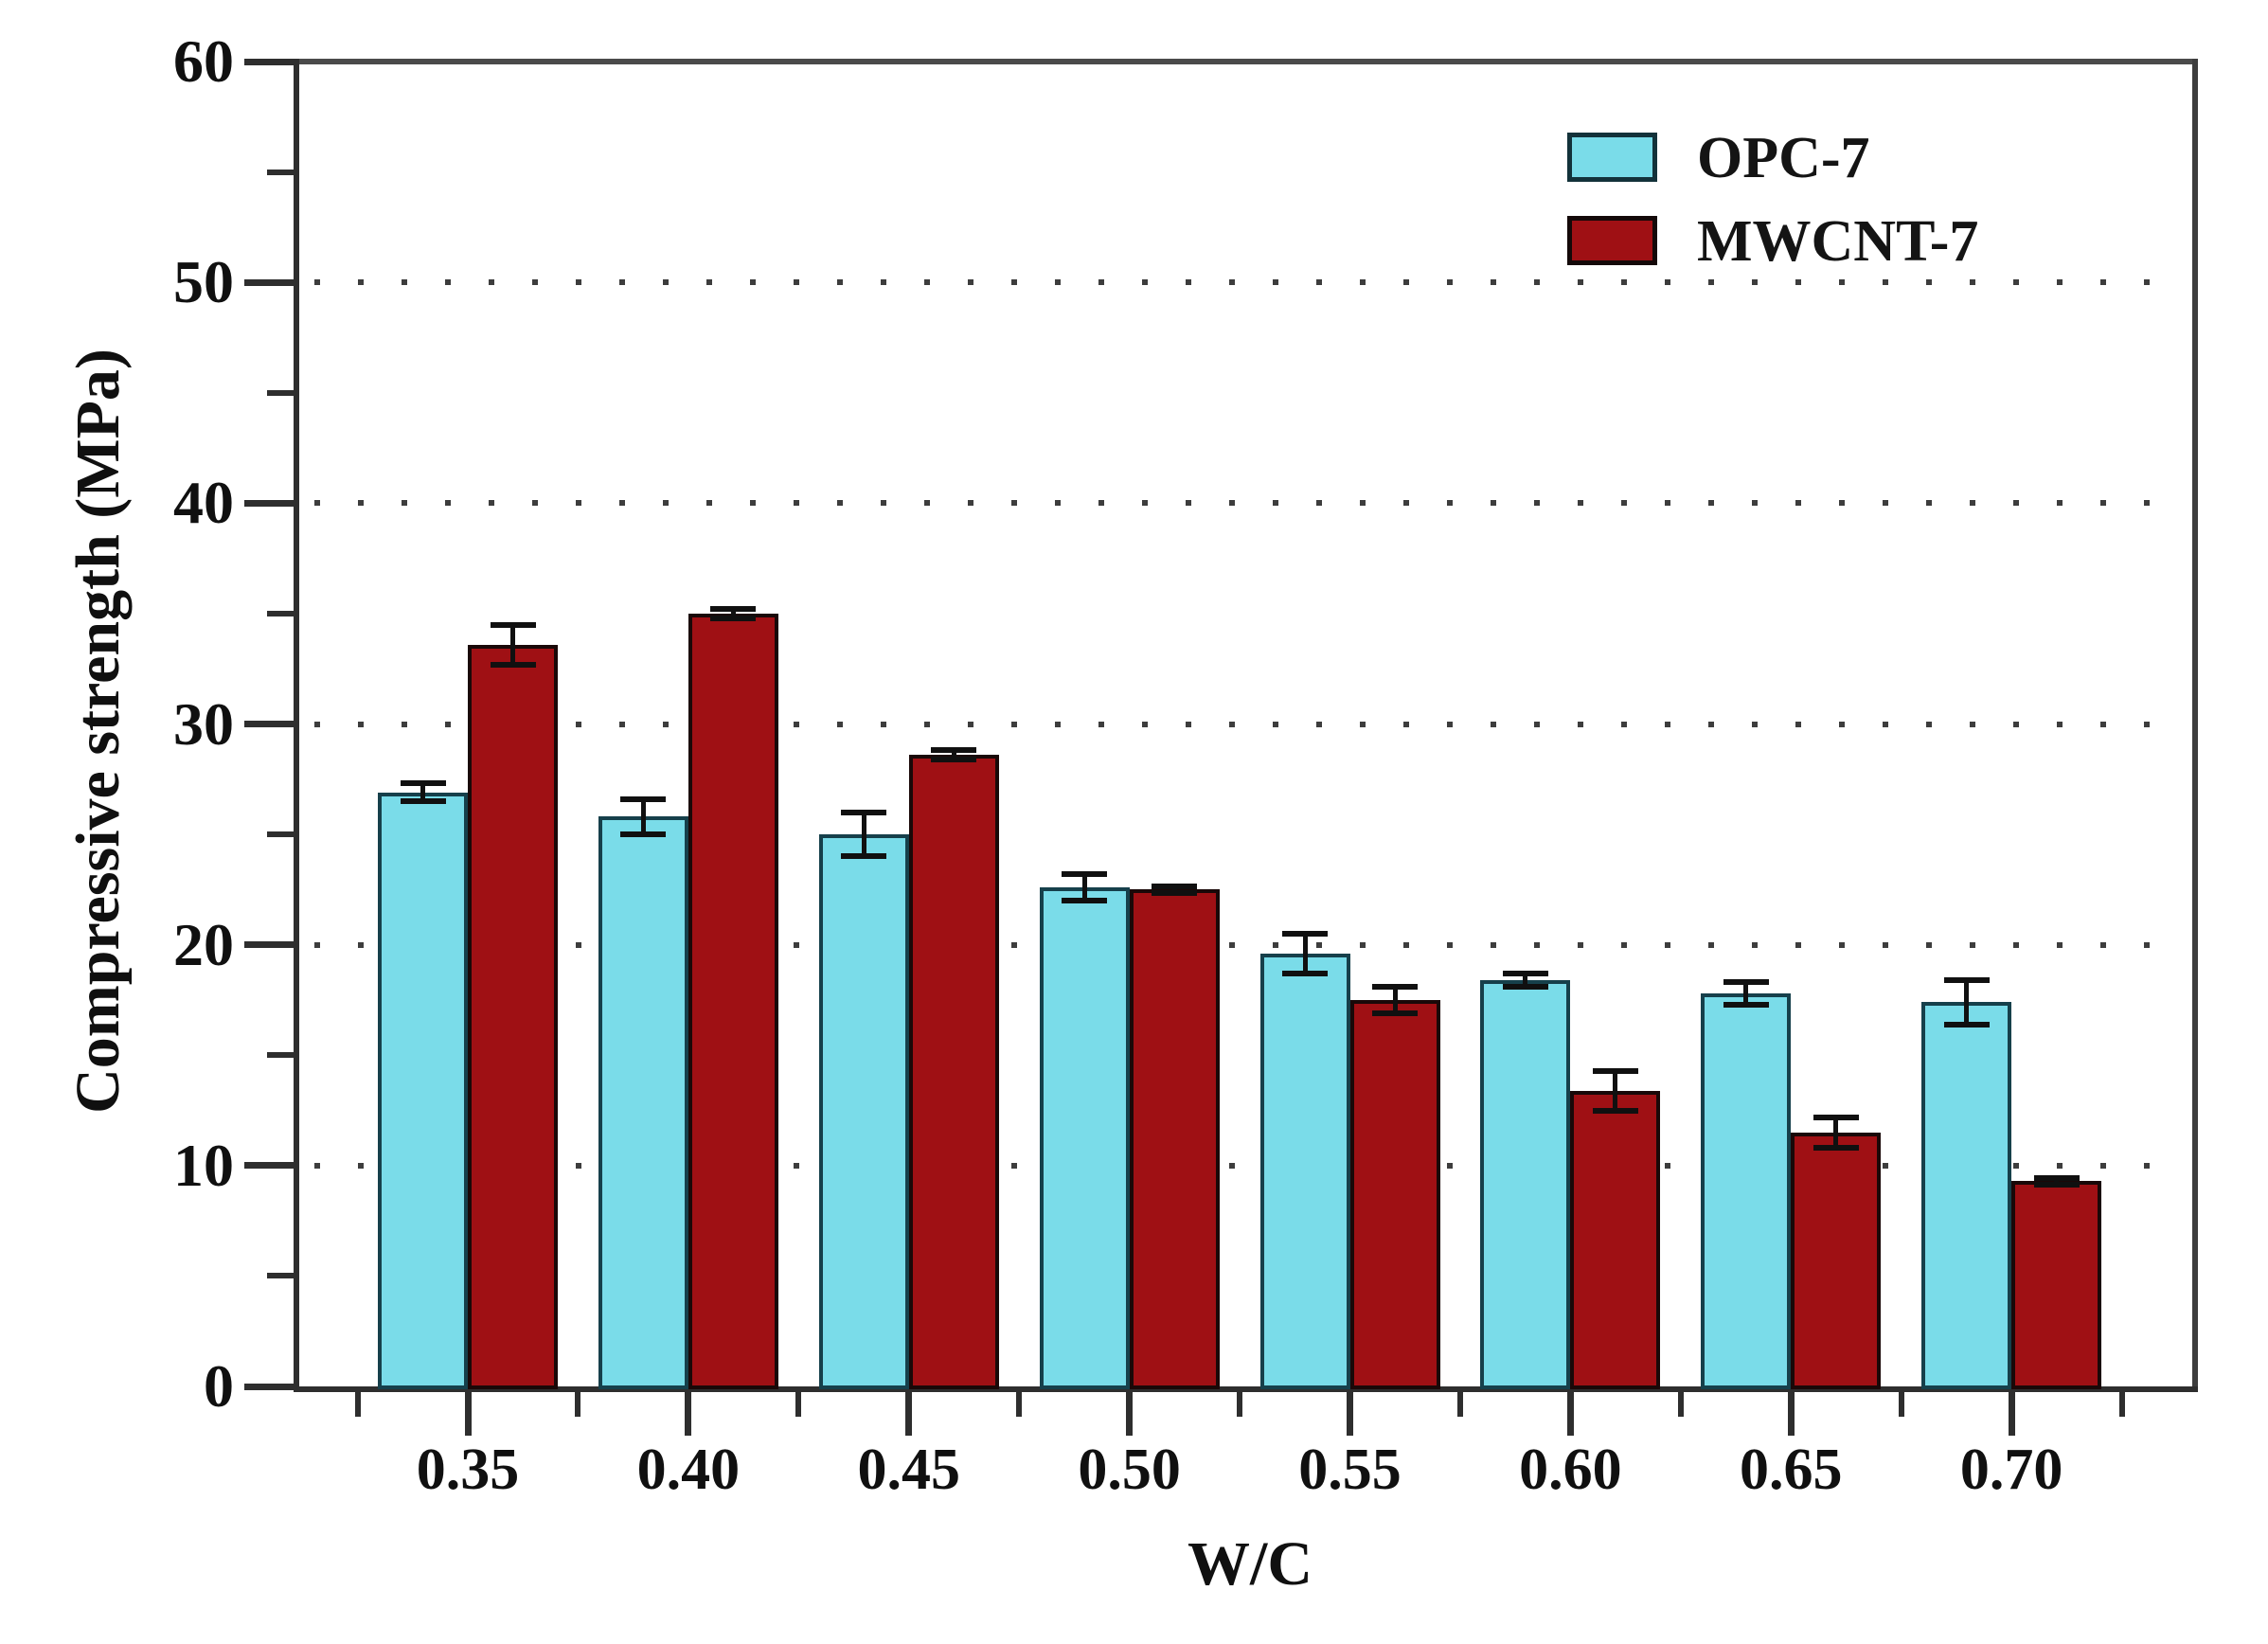  Describe the element at coordinates (1350, 1414) in the screenshot. I see `x-major-tick-0.55` at that location.